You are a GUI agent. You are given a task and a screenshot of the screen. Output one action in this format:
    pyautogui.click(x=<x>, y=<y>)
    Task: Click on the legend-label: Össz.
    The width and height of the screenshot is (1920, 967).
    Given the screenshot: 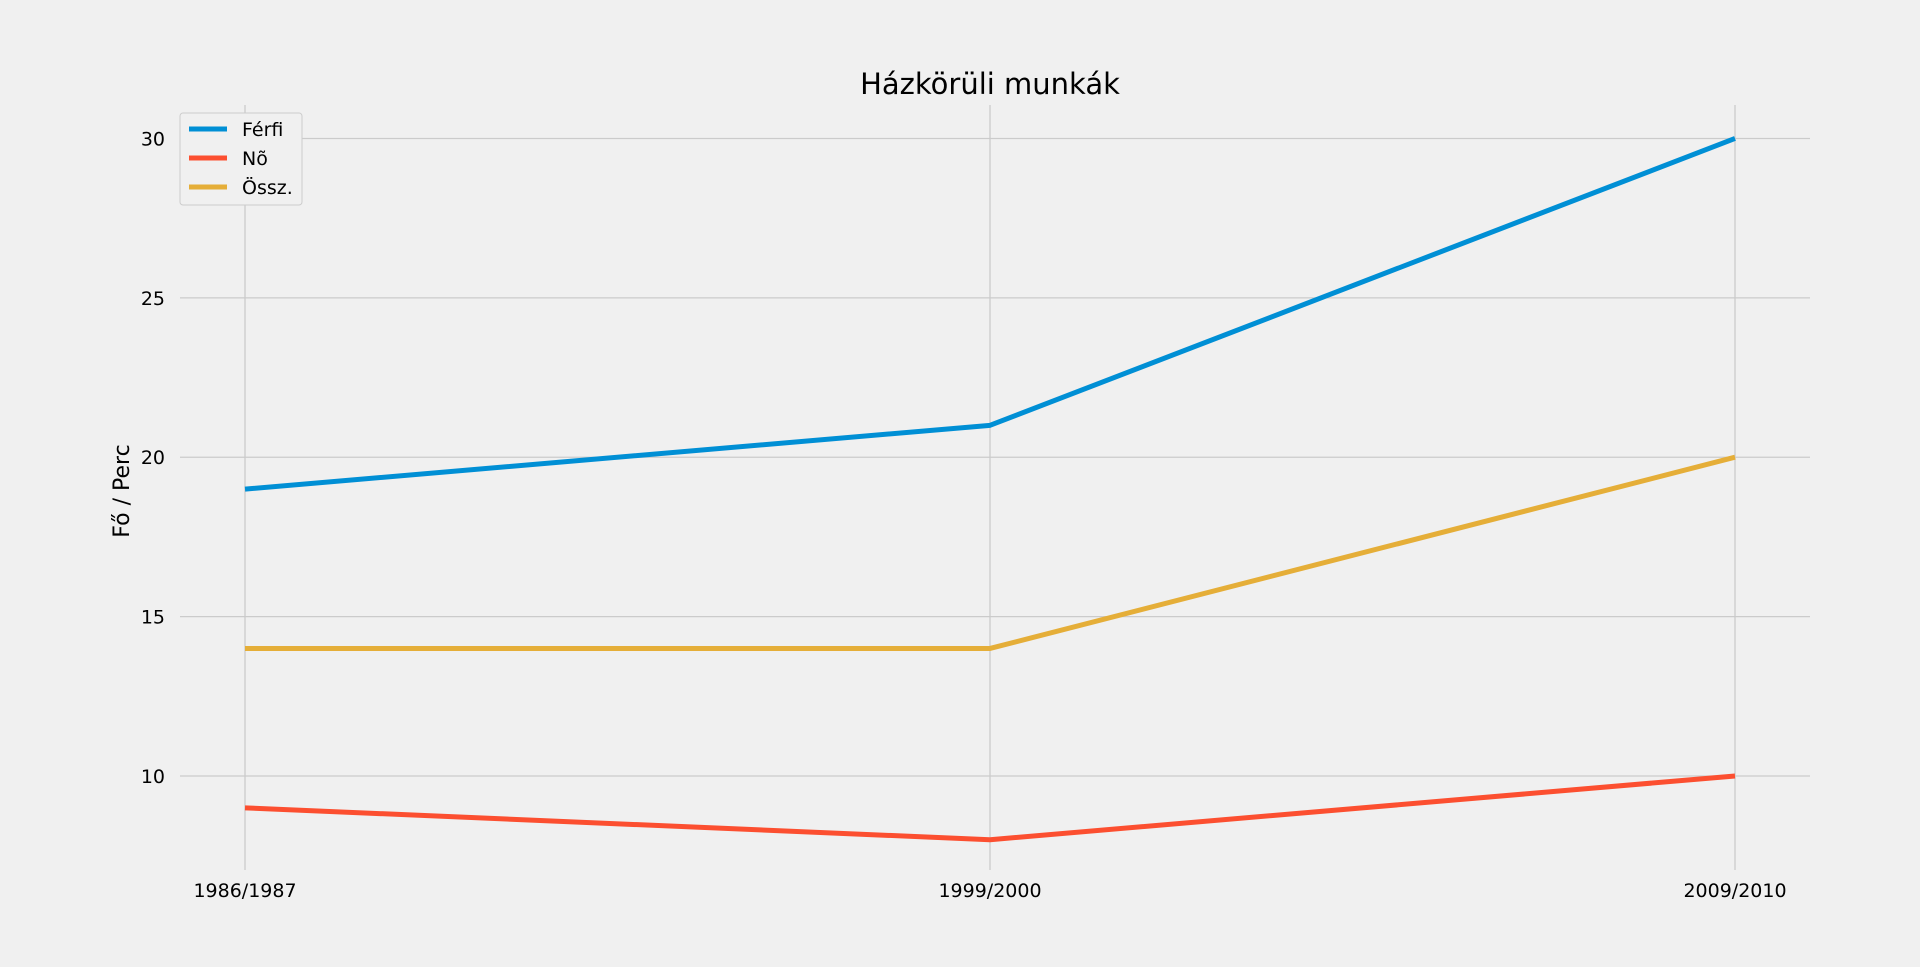 What is the action you would take?
    pyautogui.click(x=267, y=187)
    